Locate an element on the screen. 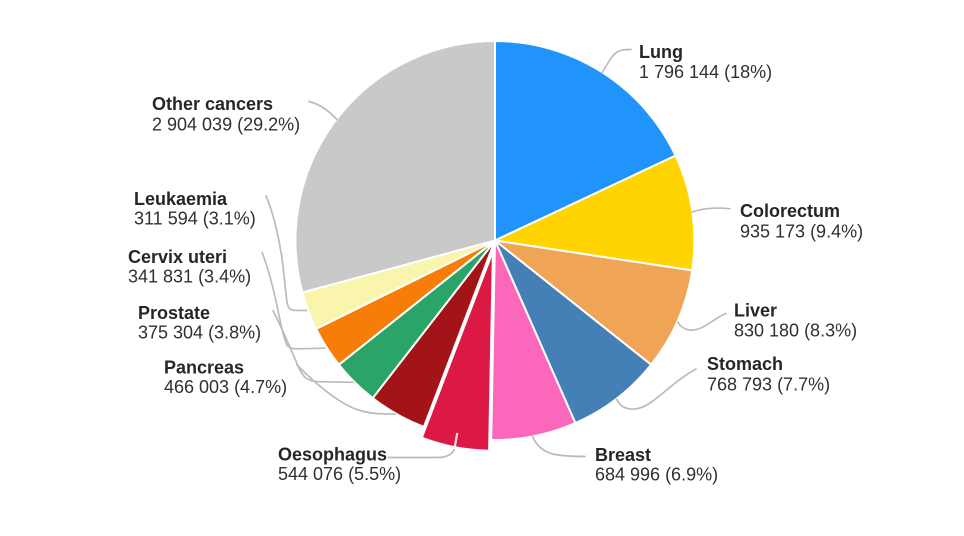 This screenshot has width=964, height=536. svg-text: Liver is located at coordinates (755, 311).